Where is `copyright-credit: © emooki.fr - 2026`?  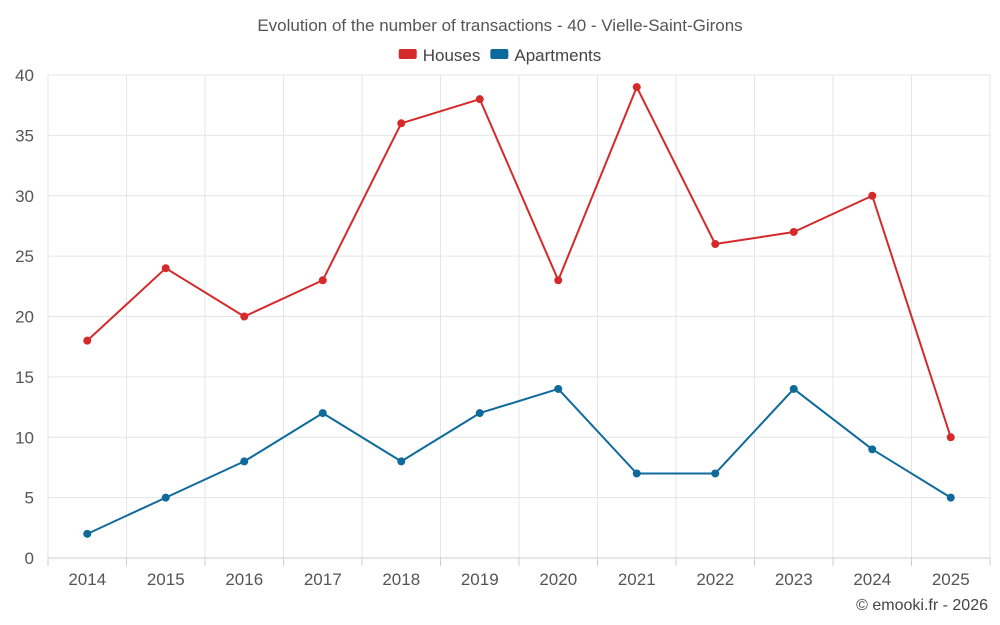
copyright-credit: © emooki.fr - 2026 is located at coordinates (922, 605).